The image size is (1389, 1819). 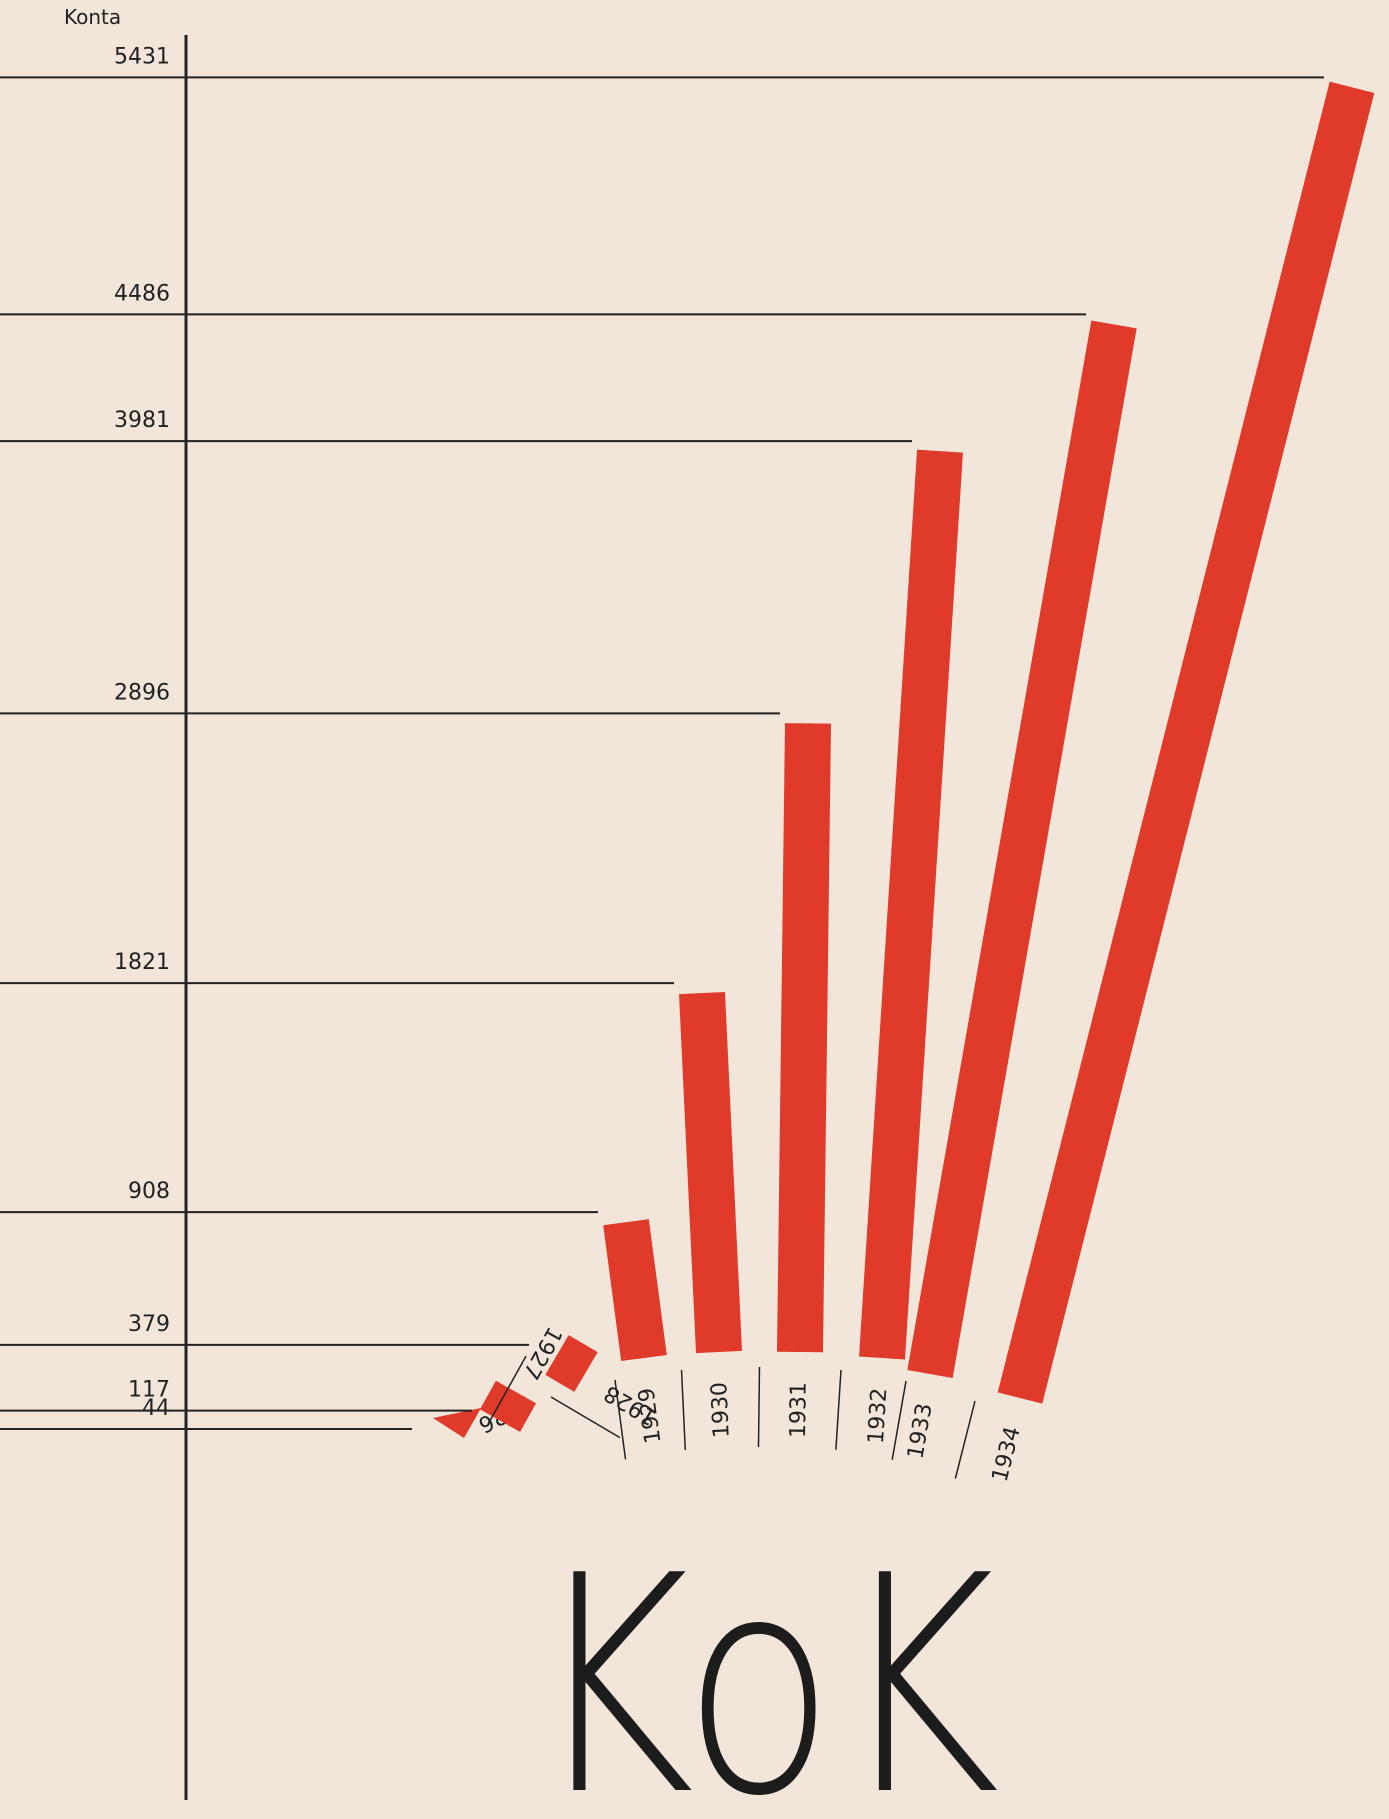 I want to click on value-label: 44, so click(x=156, y=1408).